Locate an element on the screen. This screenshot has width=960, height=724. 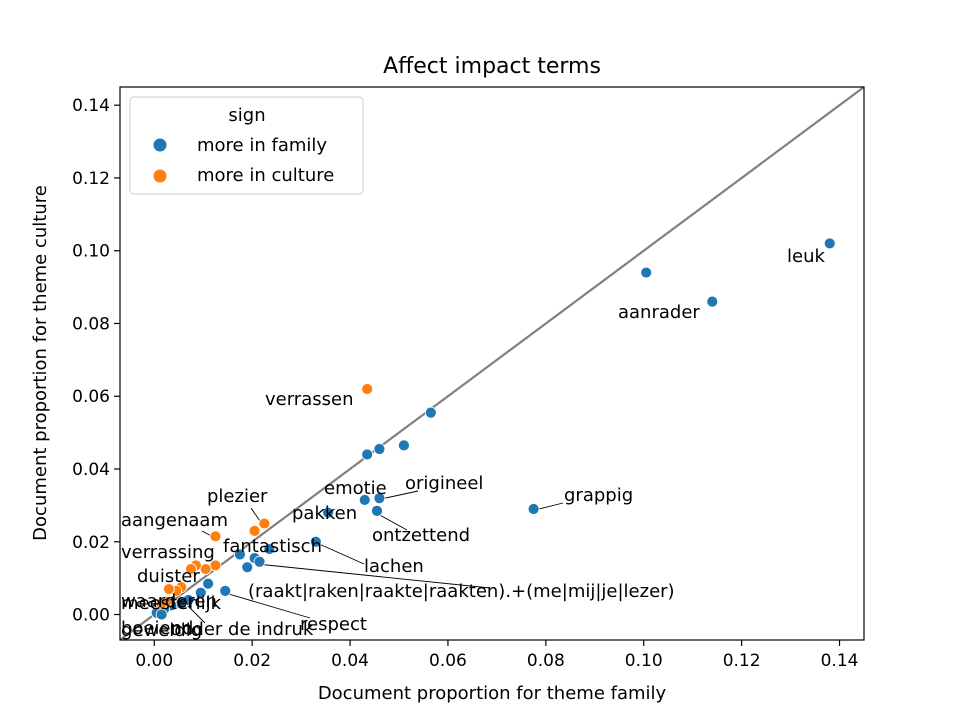
x-tick-label: 0.04 is located at coordinates (350, 661).